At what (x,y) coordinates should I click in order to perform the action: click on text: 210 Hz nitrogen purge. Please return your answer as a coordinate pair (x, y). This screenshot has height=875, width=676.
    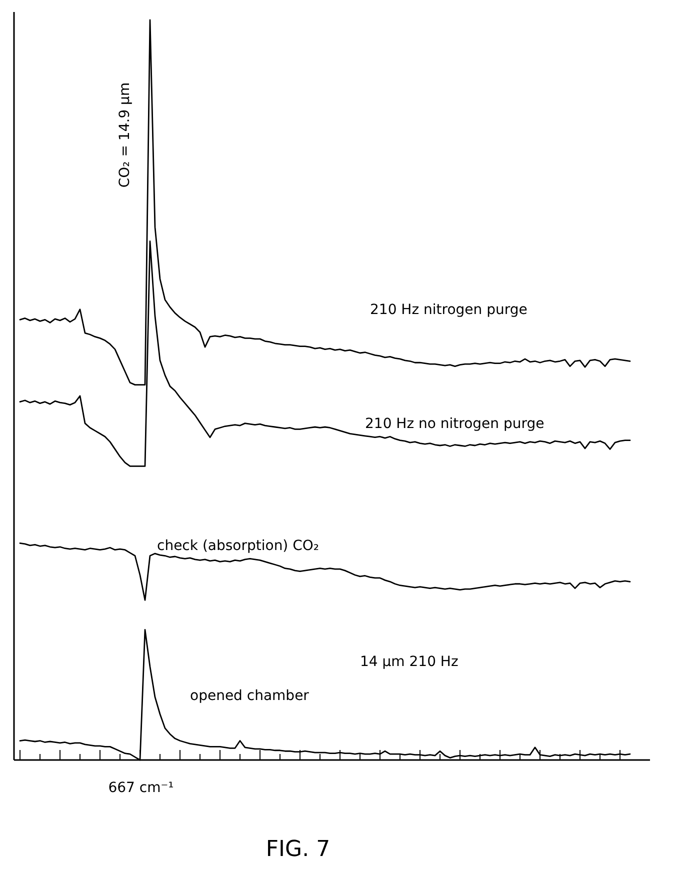
    Looking at the image, I should click on (449, 310).